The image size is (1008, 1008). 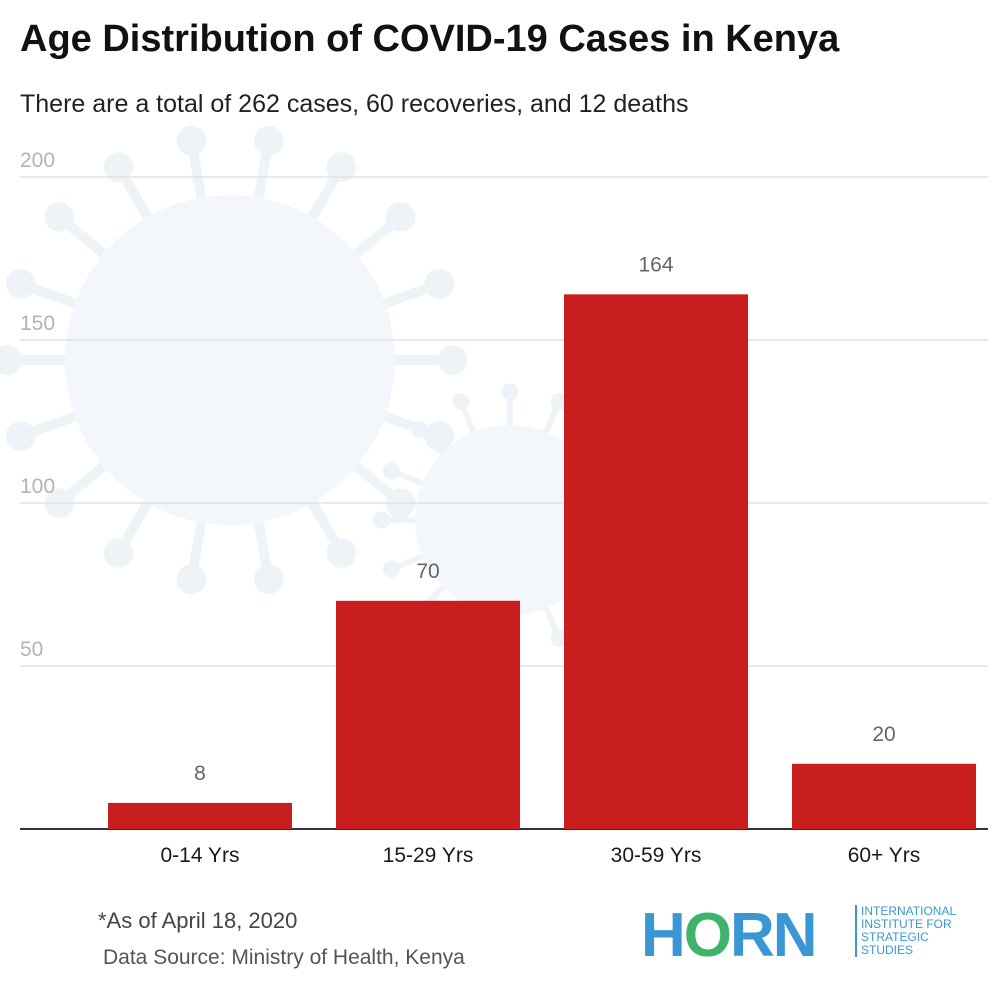 I want to click on x-tick-label: 0-14 Yrs, so click(x=200, y=855).